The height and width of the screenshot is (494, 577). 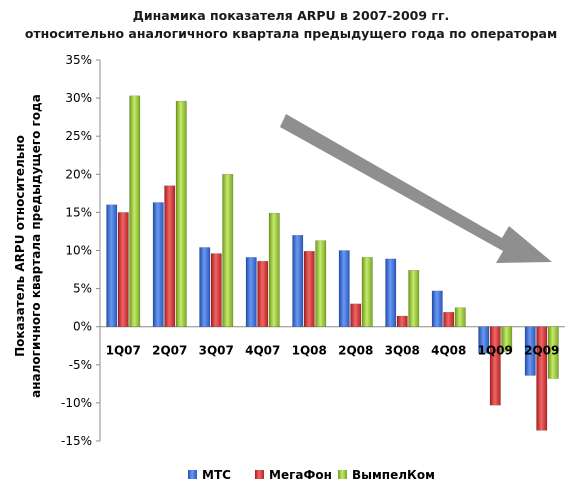 I want to click on legend: МТС МегаФон ВымпелКом, so click(x=311, y=475).